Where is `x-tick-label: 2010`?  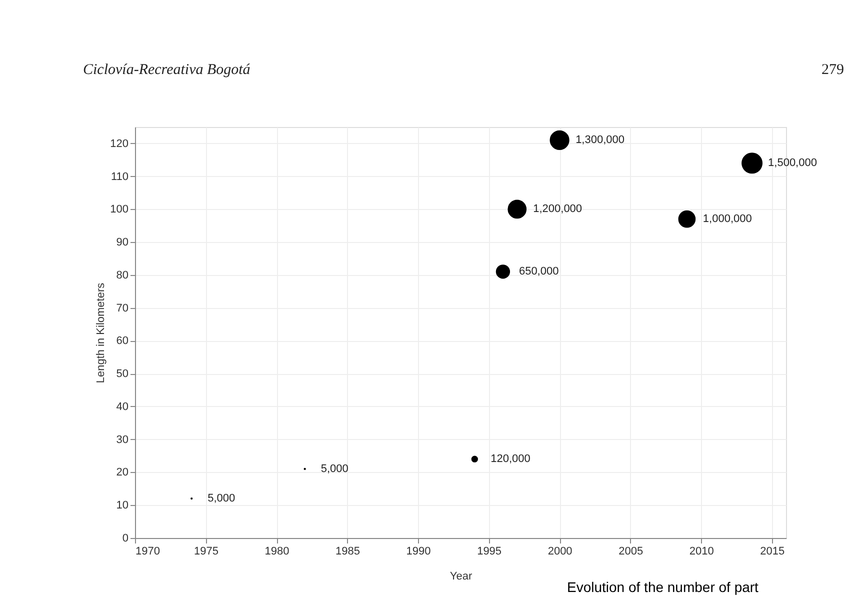
x-tick-label: 2010 is located at coordinates (701, 552).